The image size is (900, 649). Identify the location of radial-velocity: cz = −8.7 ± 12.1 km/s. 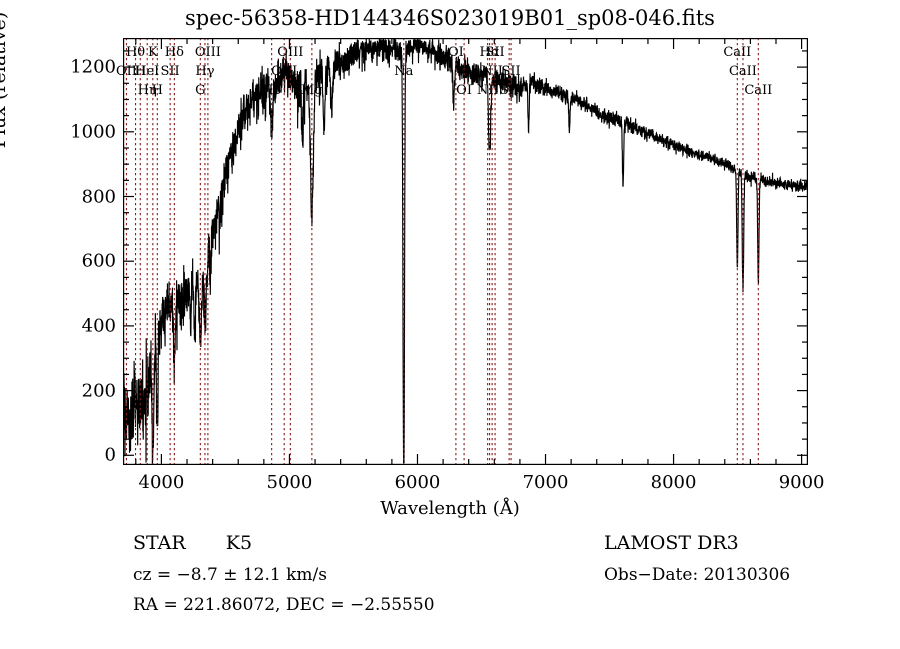
(230, 575).